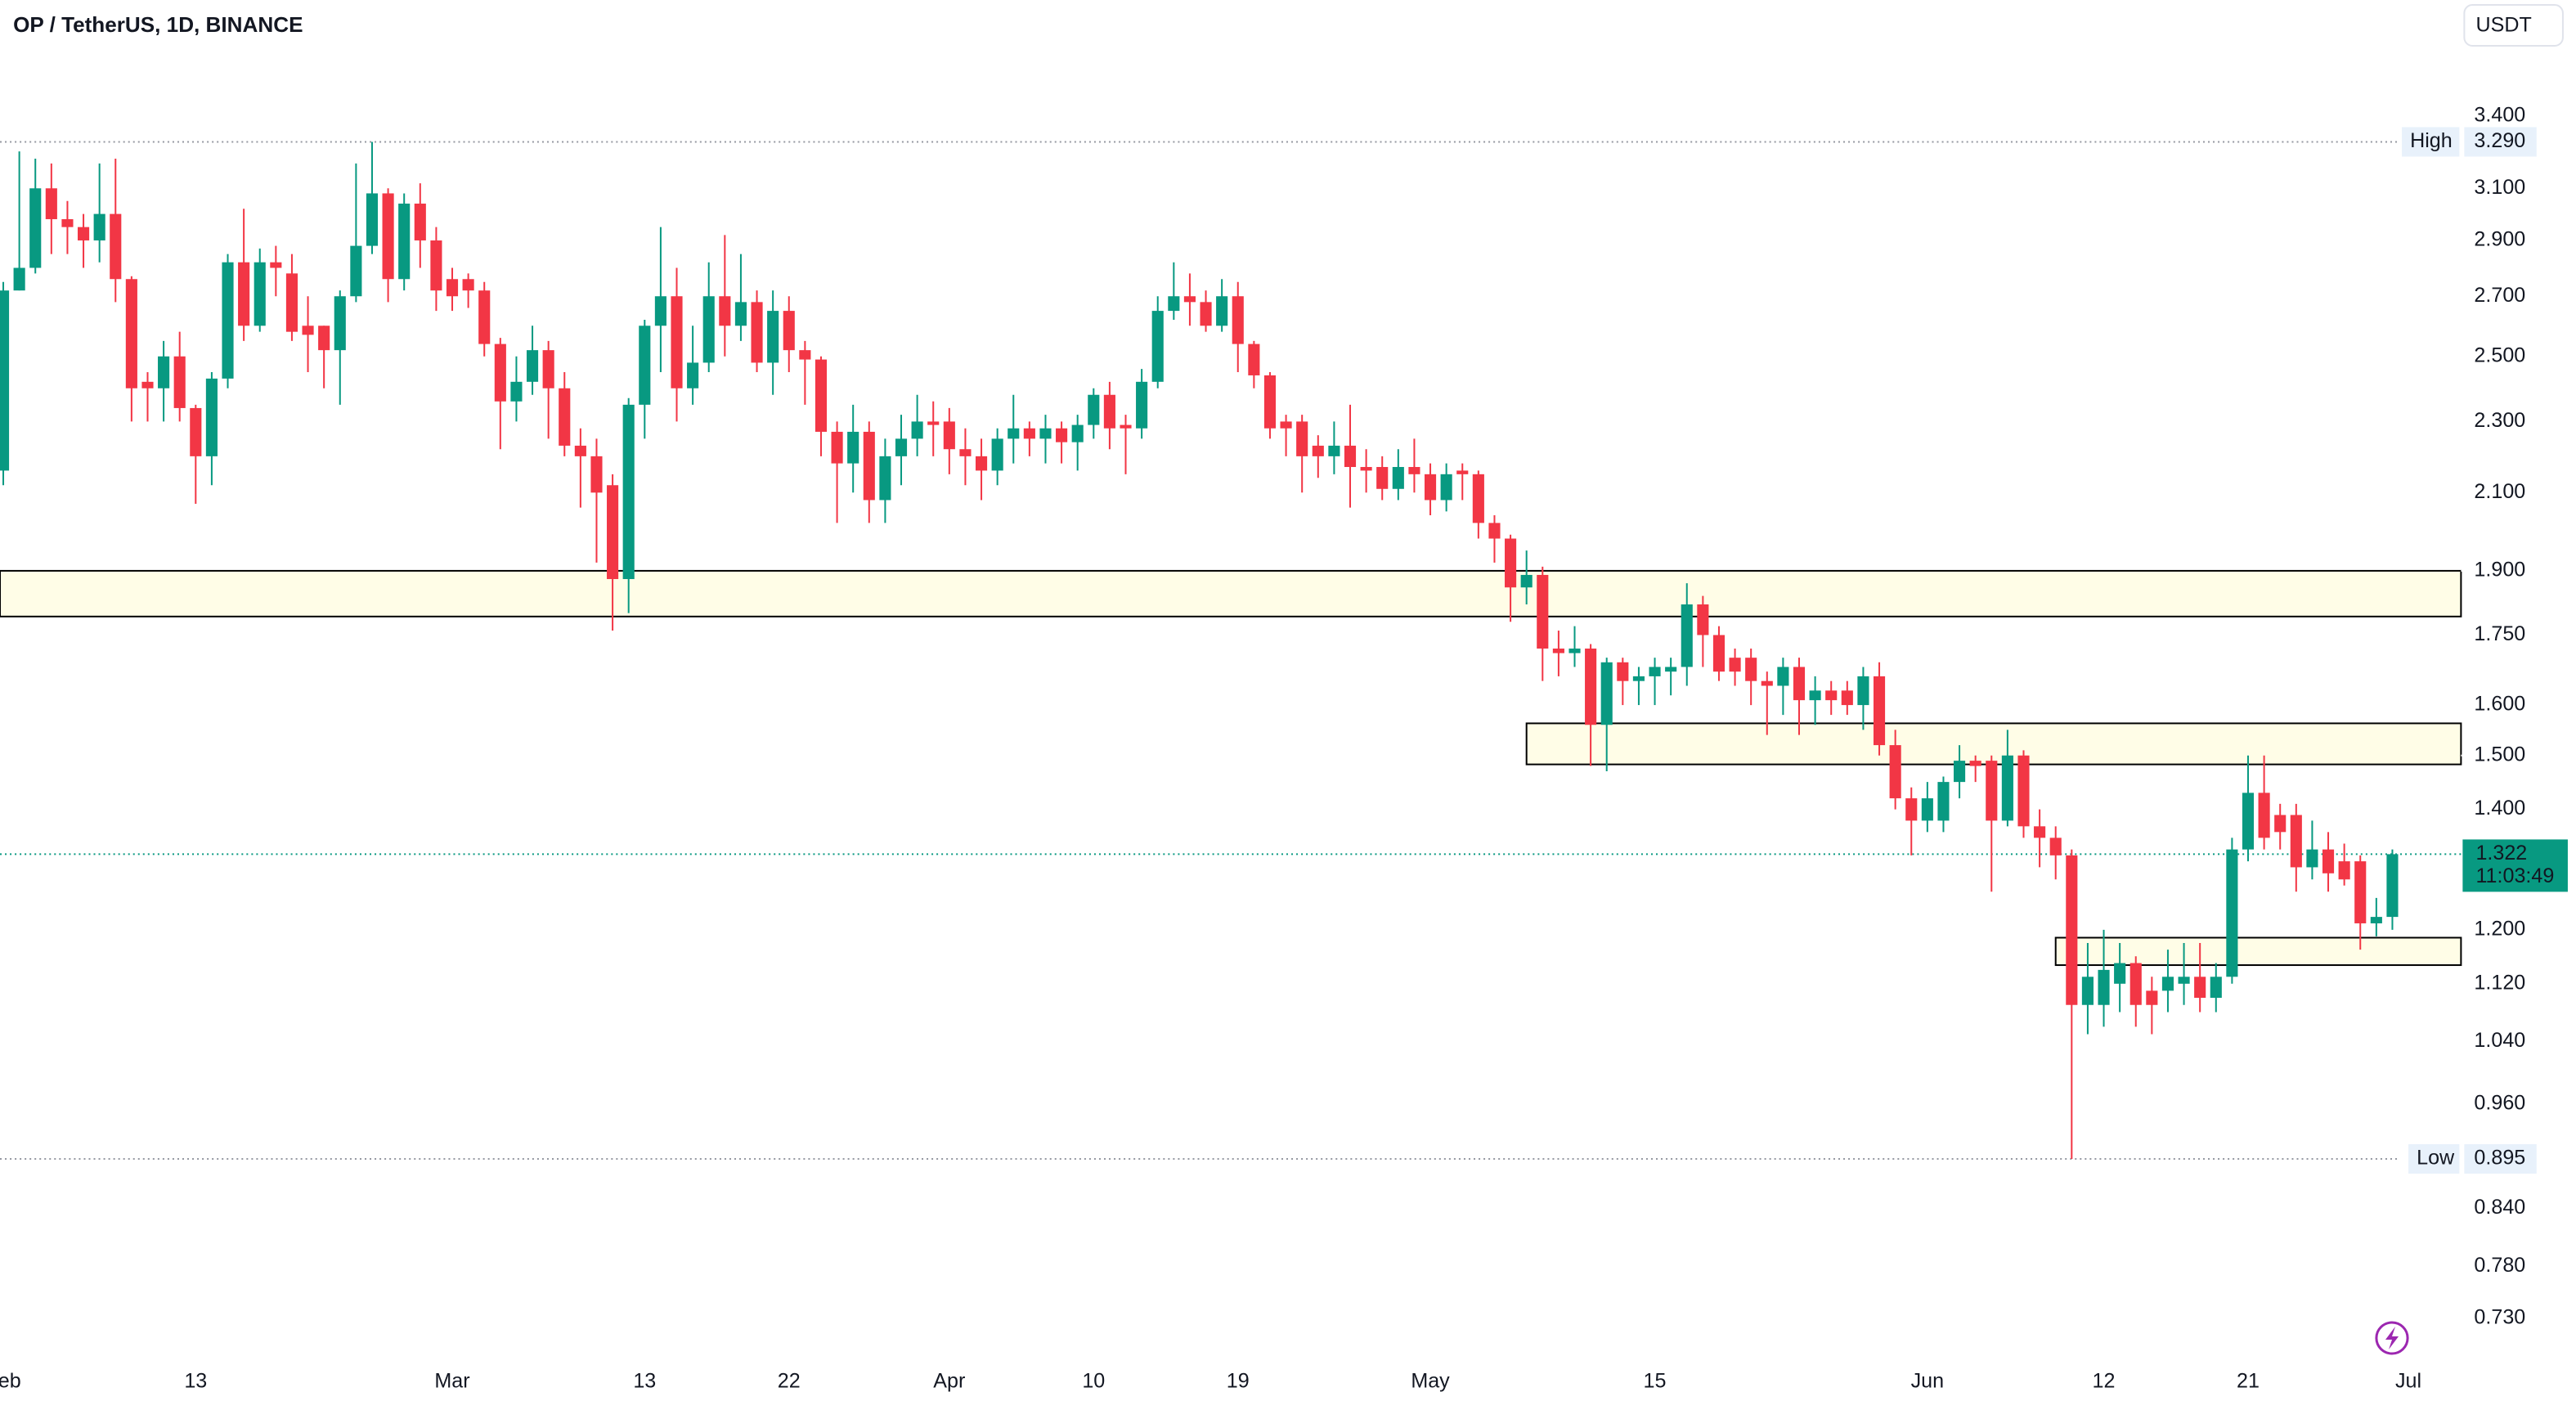 The height and width of the screenshot is (1410, 2576). I want to click on currency-button, so click(2514, 25).